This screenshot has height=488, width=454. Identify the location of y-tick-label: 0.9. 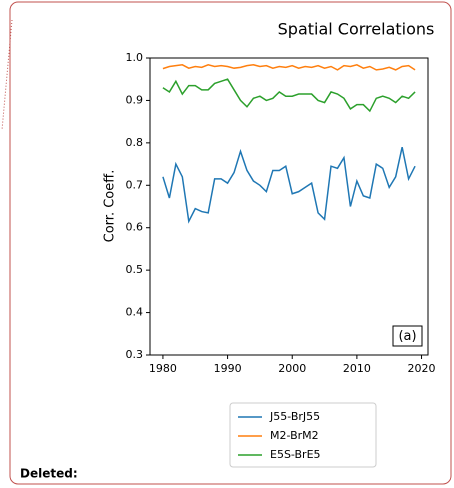
(135, 99).